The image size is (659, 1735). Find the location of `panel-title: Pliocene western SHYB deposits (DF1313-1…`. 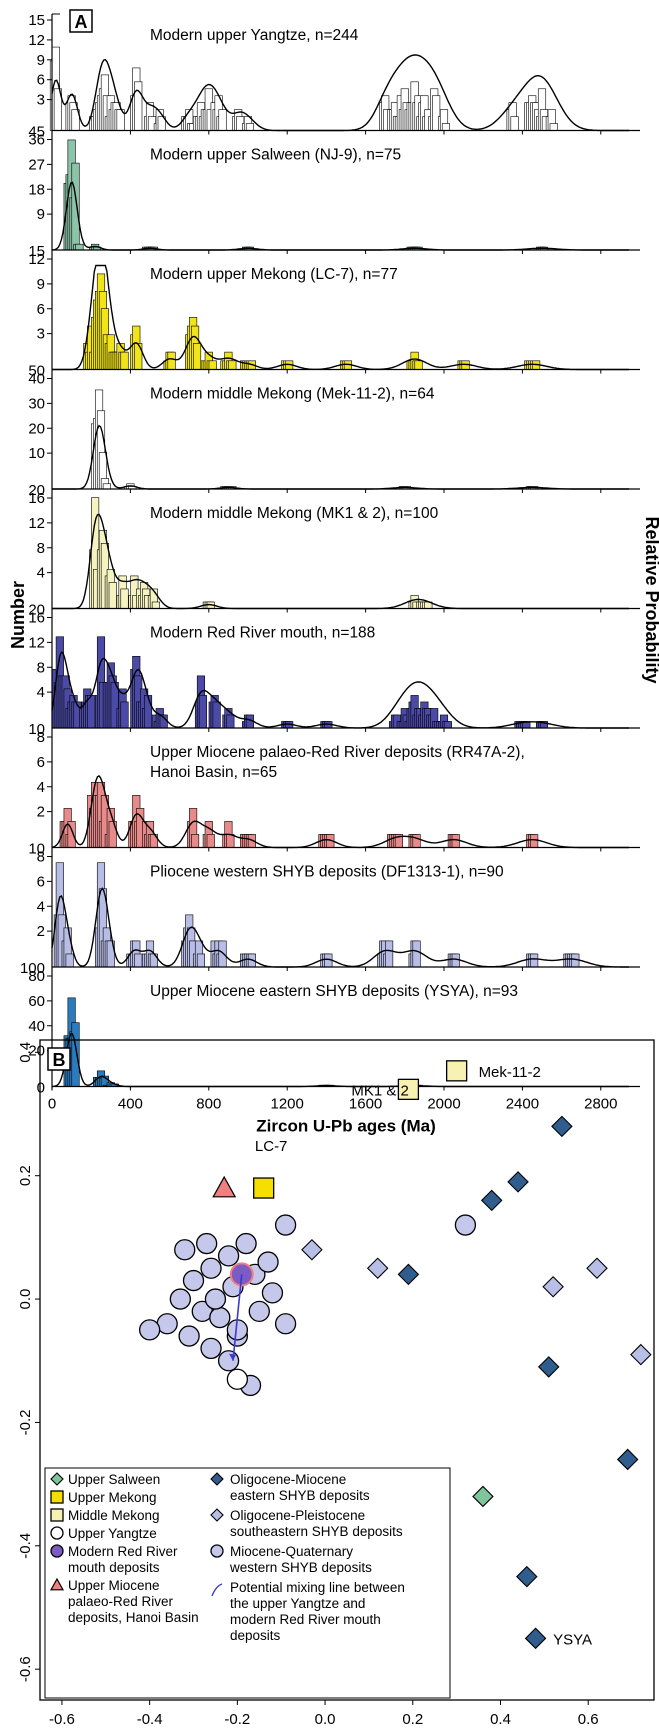

panel-title: Pliocene western SHYB deposits (DF1313-1… is located at coordinates (327, 872).